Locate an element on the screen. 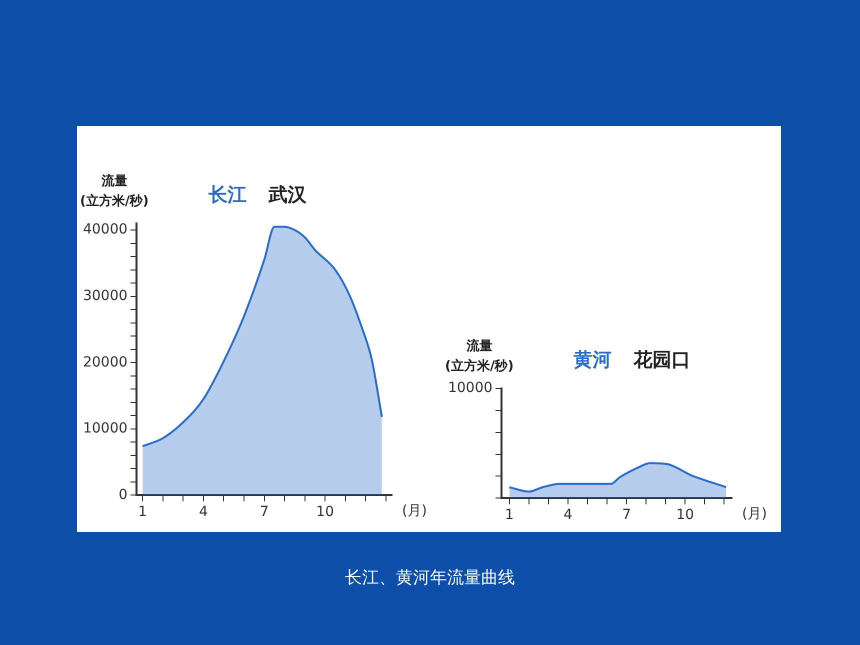  series-label: 长江 is located at coordinates (227, 195).